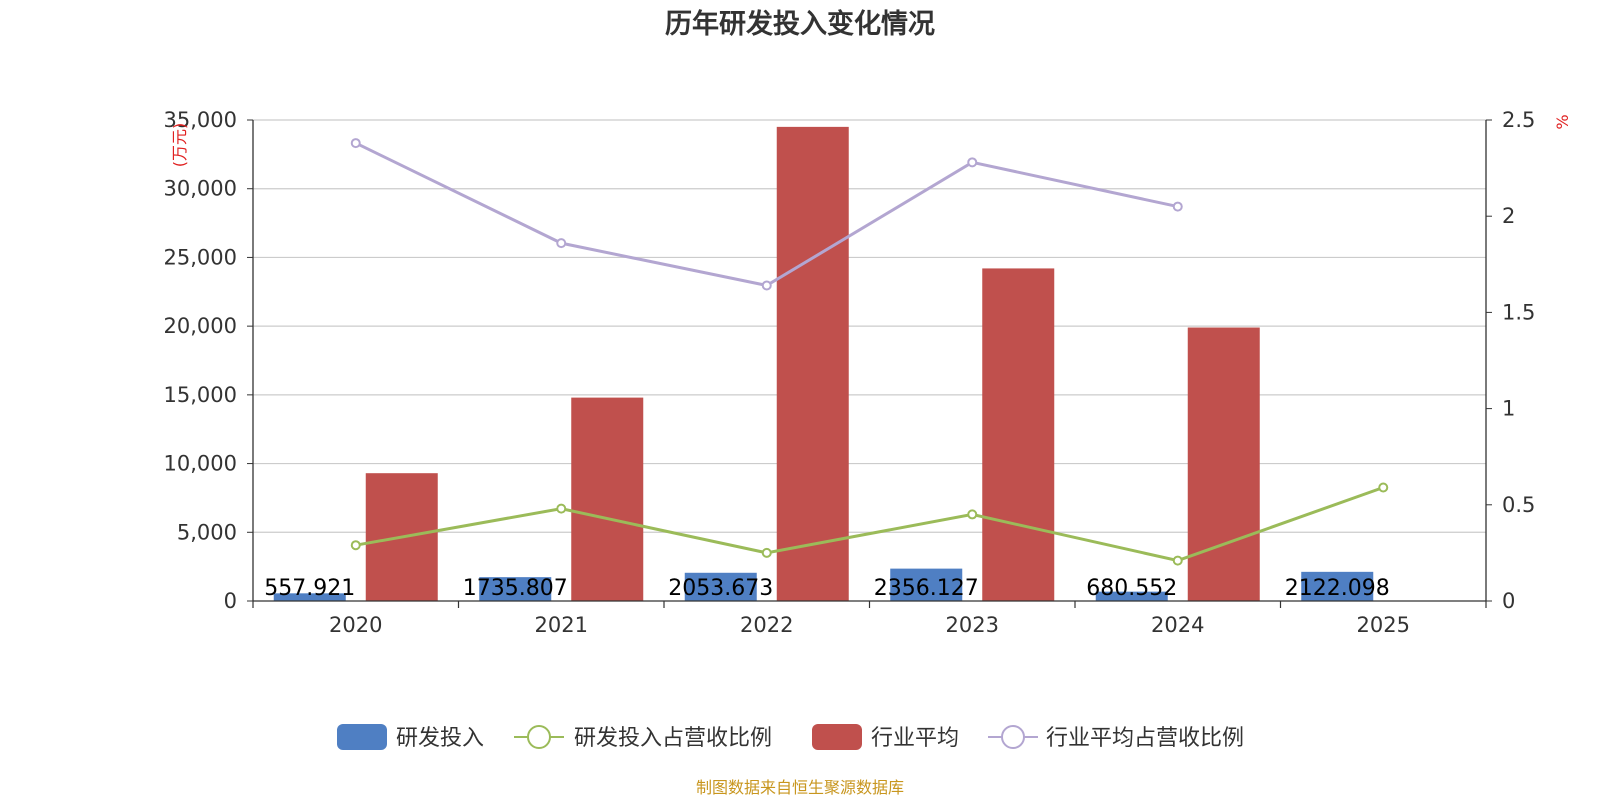 This screenshot has width=1600, height=800. What do you see at coordinates (1145, 738) in the screenshot?
I see `legend-label: 行业平均占营收比例` at bounding box center [1145, 738].